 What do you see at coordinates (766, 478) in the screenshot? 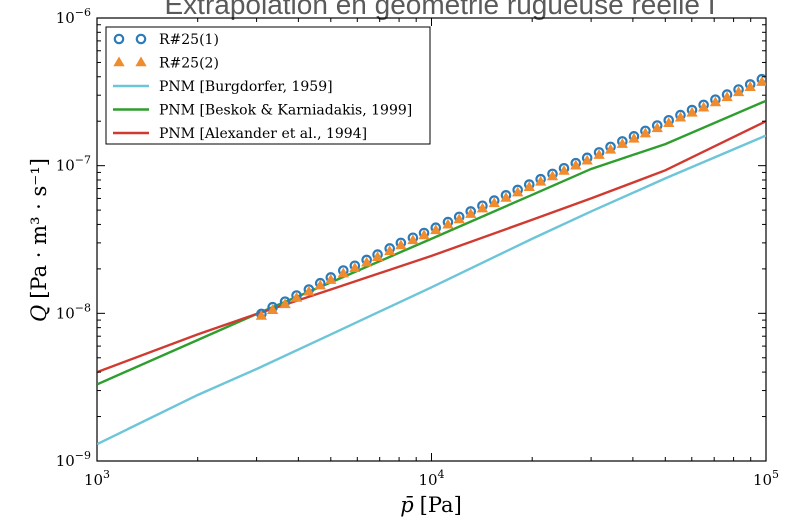
I see `x-tick-label: 10⁵` at bounding box center [766, 478].